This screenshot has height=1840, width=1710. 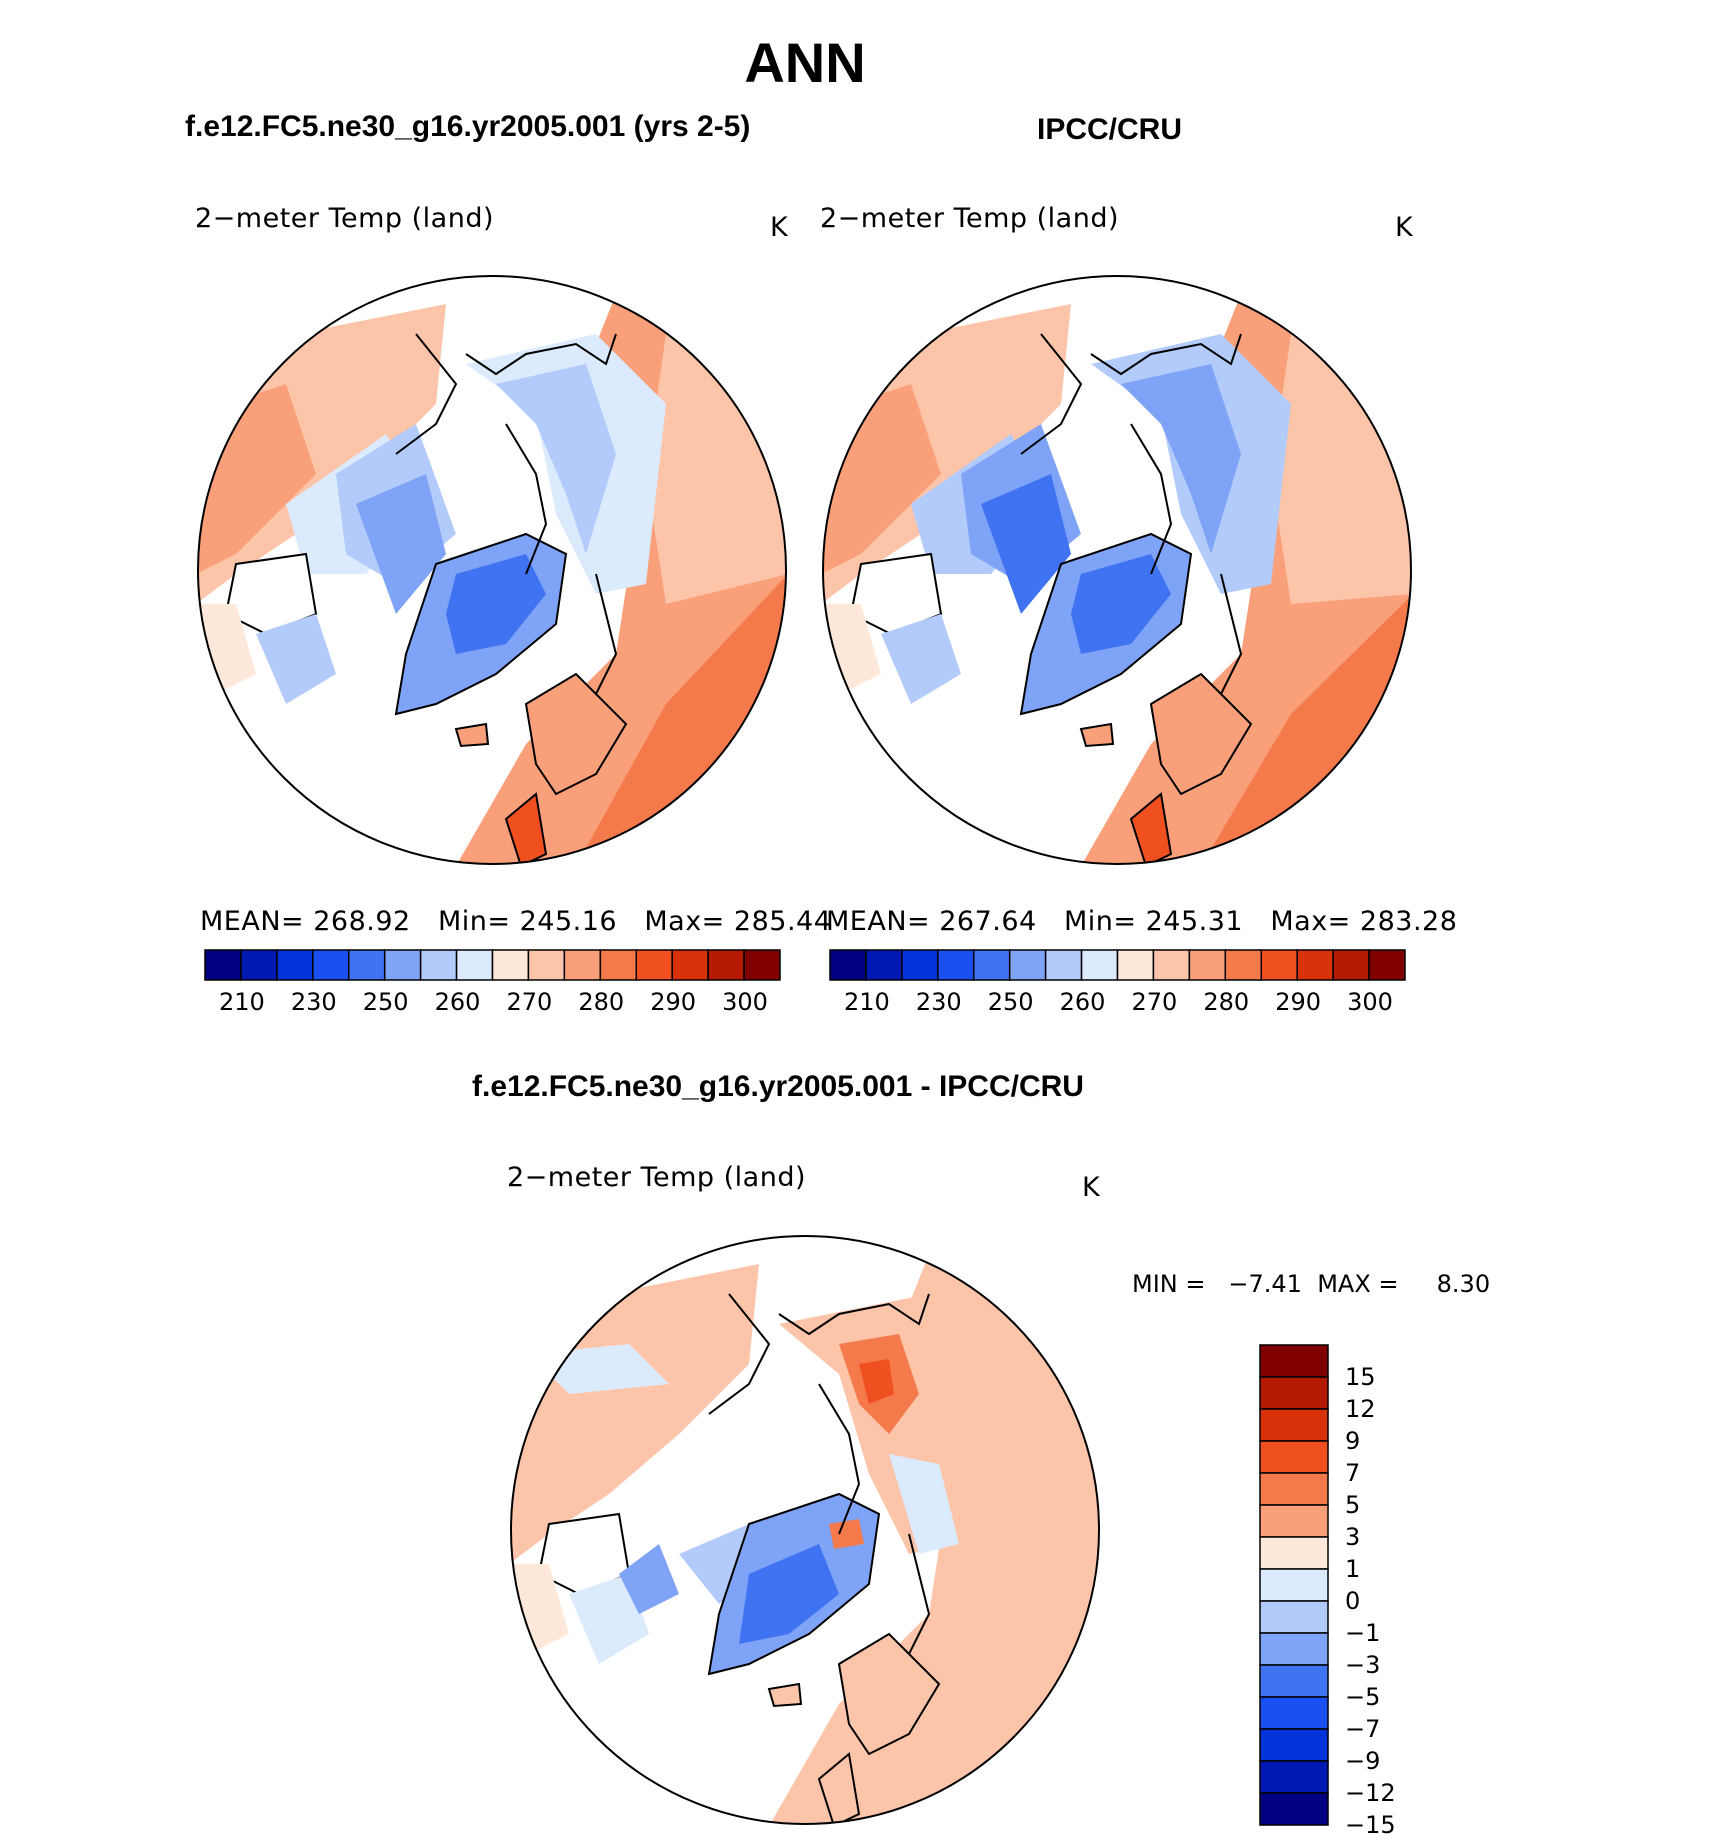 What do you see at coordinates (1265, 1284) in the screenshot?
I see `diff-min-value: −7.41` at bounding box center [1265, 1284].